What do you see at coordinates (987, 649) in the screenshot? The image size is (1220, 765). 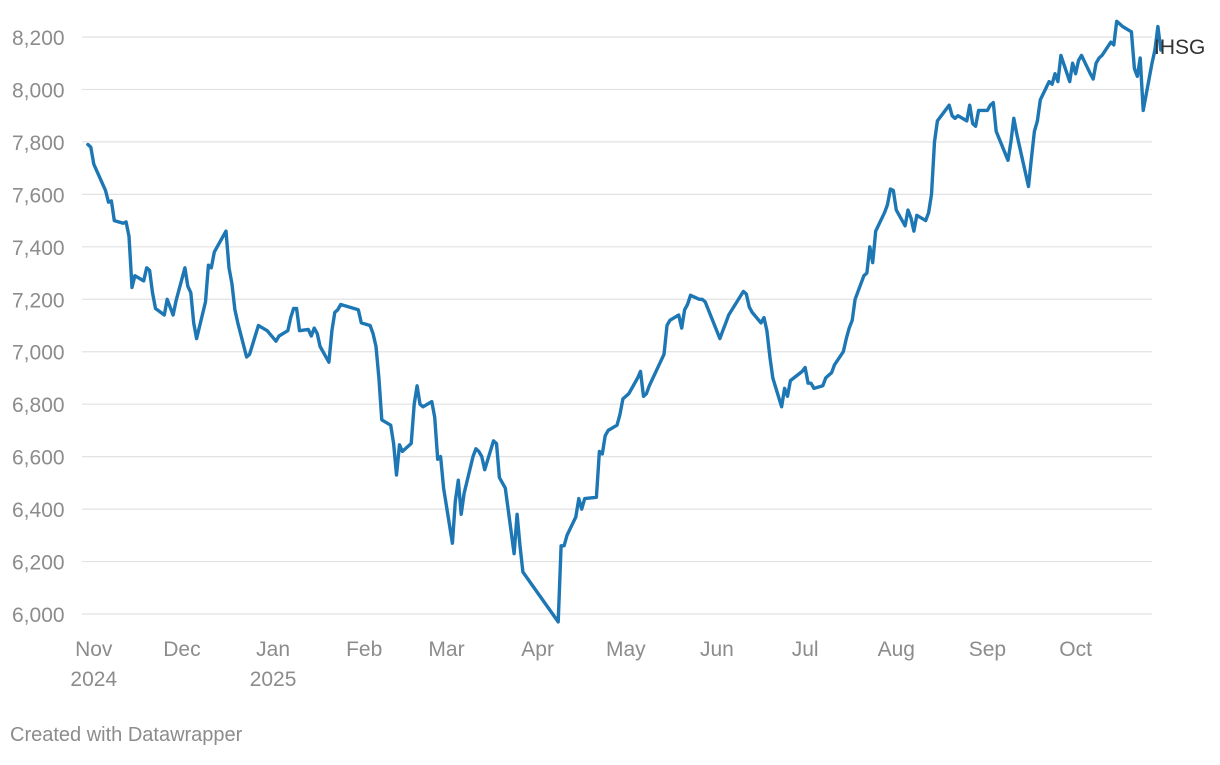 I see `x-tick-label: Sep` at bounding box center [987, 649].